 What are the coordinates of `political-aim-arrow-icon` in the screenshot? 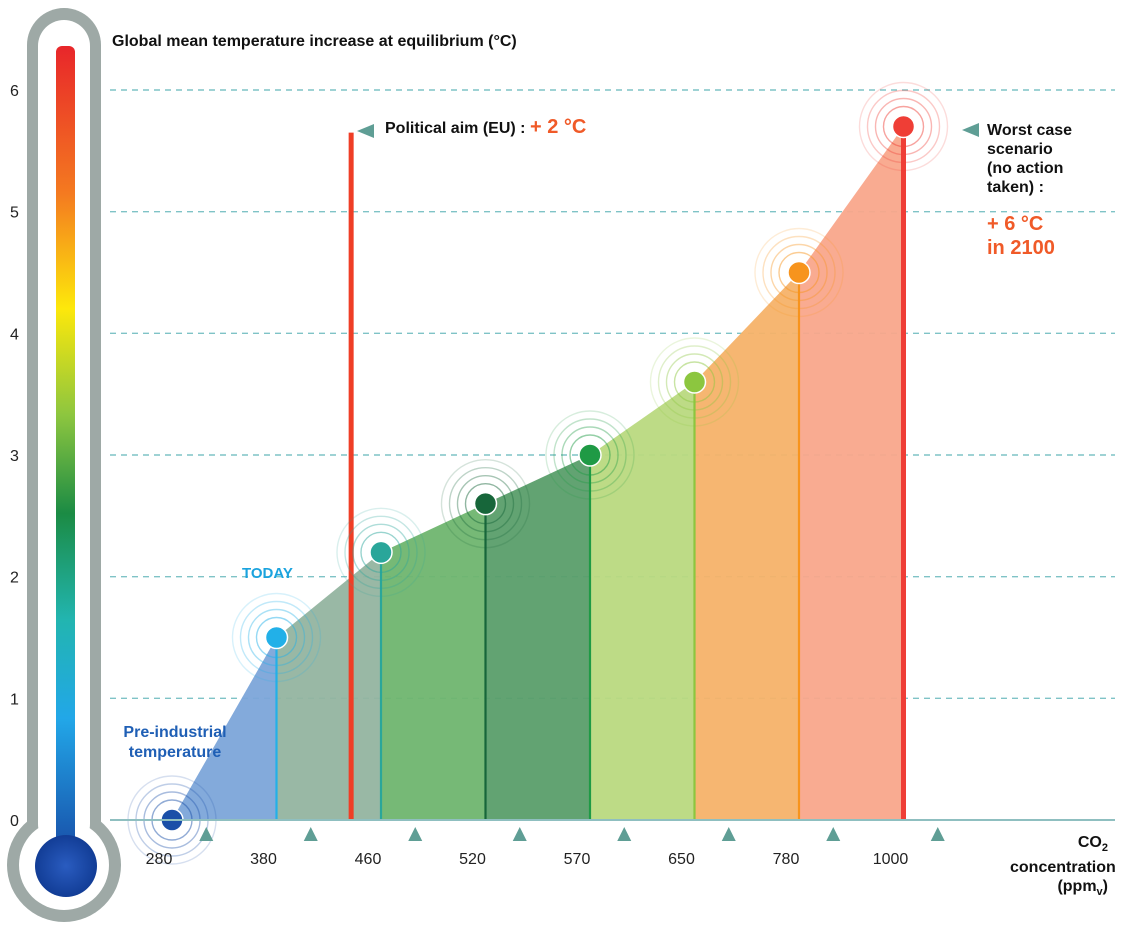 It's located at (365, 131).